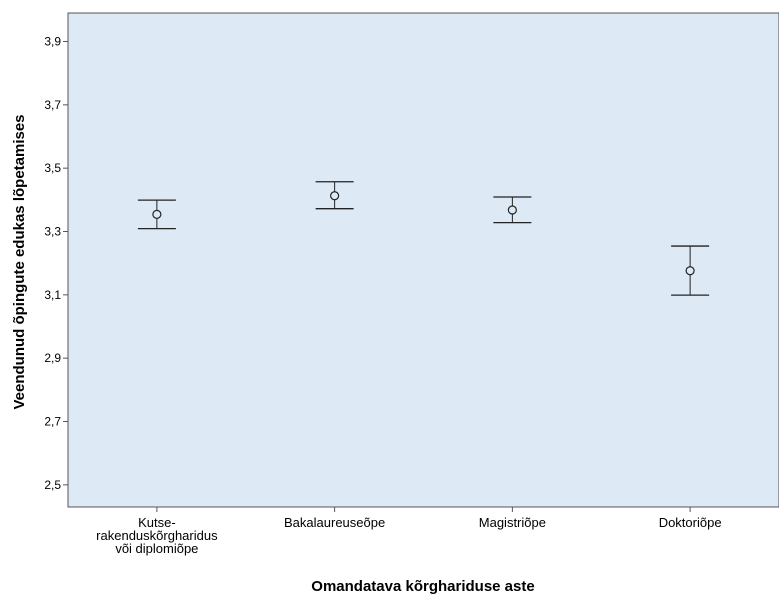 Image resolution: width=779 pixels, height=601 pixels. Describe the element at coordinates (690, 522) in the screenshot. I see `x-tick-label: Doktoriõpe` at that location.